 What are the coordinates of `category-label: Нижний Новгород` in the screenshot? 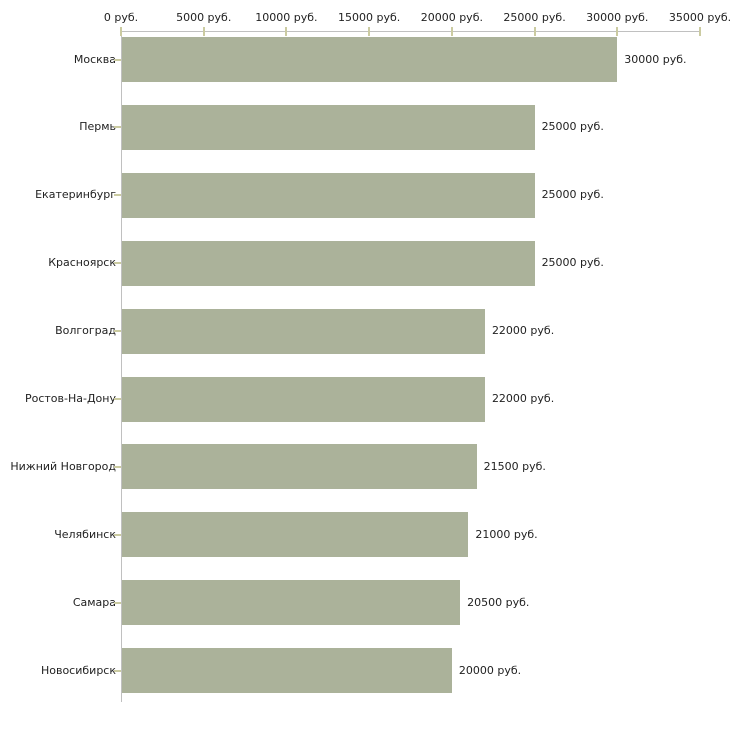 It's located at (63, 466).